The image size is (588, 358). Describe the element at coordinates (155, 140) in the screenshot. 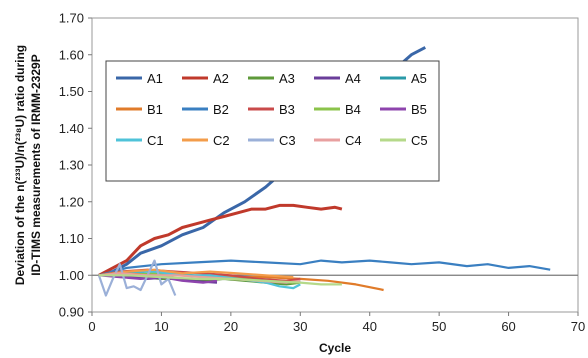

I see `legend-label-c1: C1` at that location.